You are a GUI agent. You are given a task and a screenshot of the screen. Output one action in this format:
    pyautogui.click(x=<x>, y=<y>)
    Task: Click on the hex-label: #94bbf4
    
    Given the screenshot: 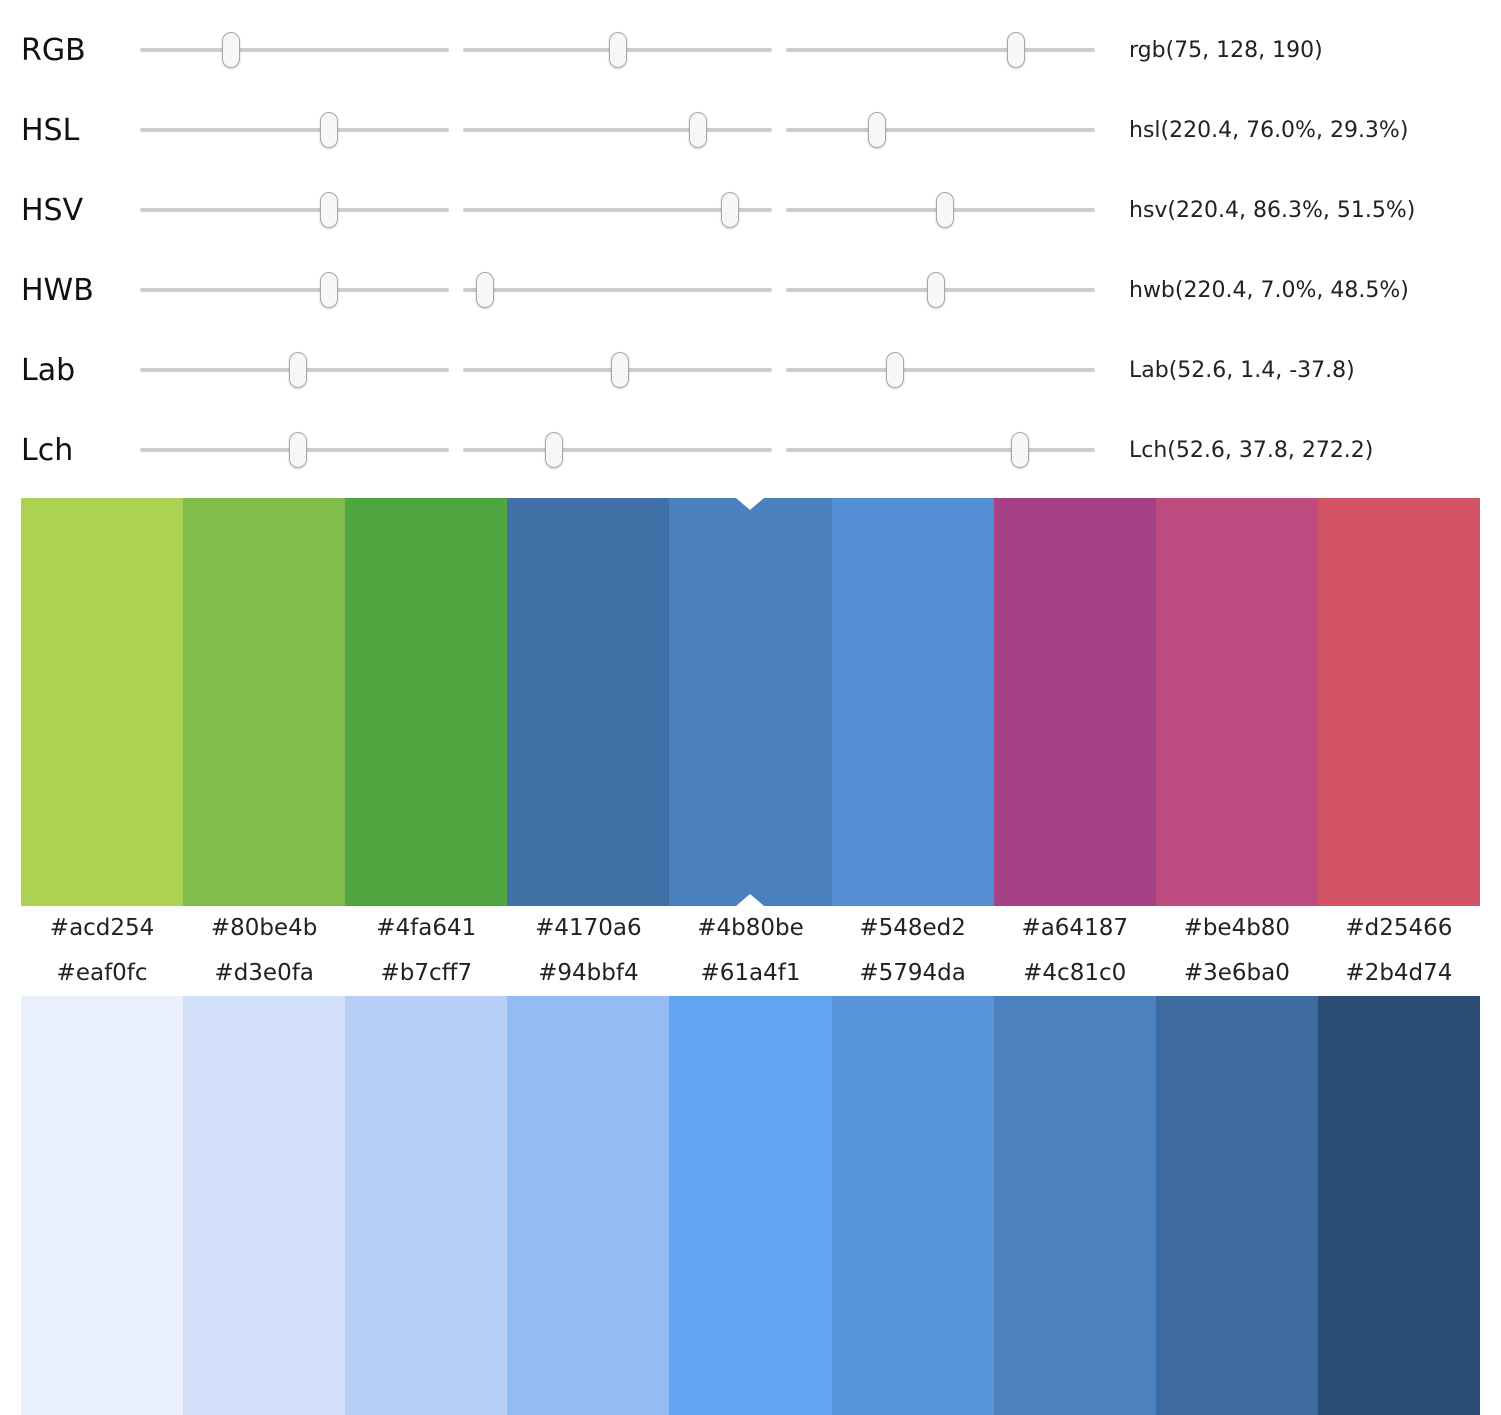 What is the action you would take?
    pyautogui.click(x=588, y=973)
    